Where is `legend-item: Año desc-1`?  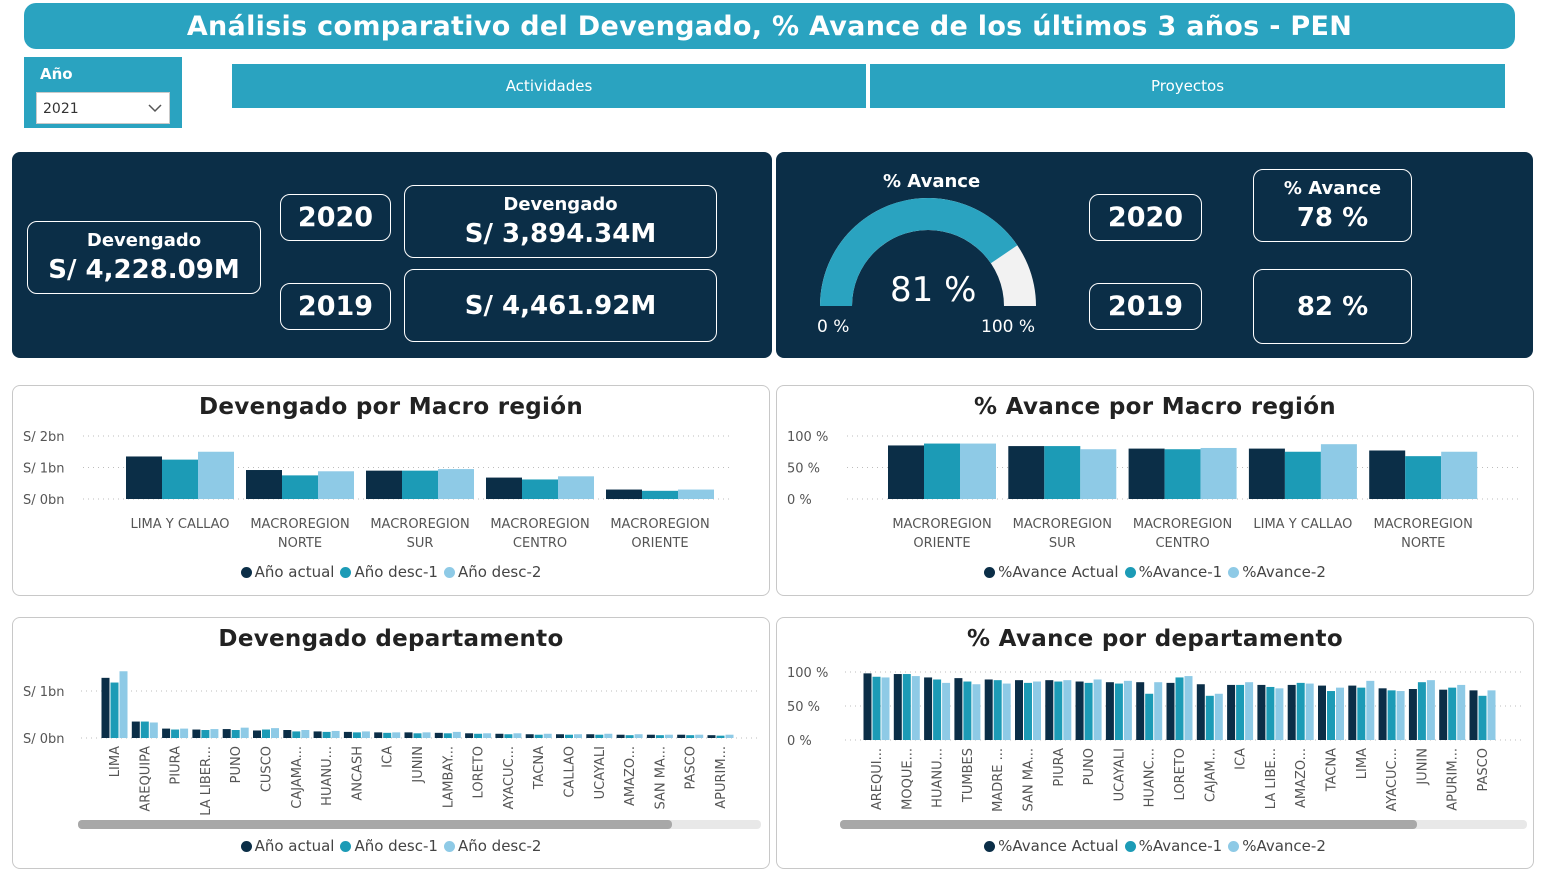 legend-item: Año desc-1 is located at coordinates (389, 572).